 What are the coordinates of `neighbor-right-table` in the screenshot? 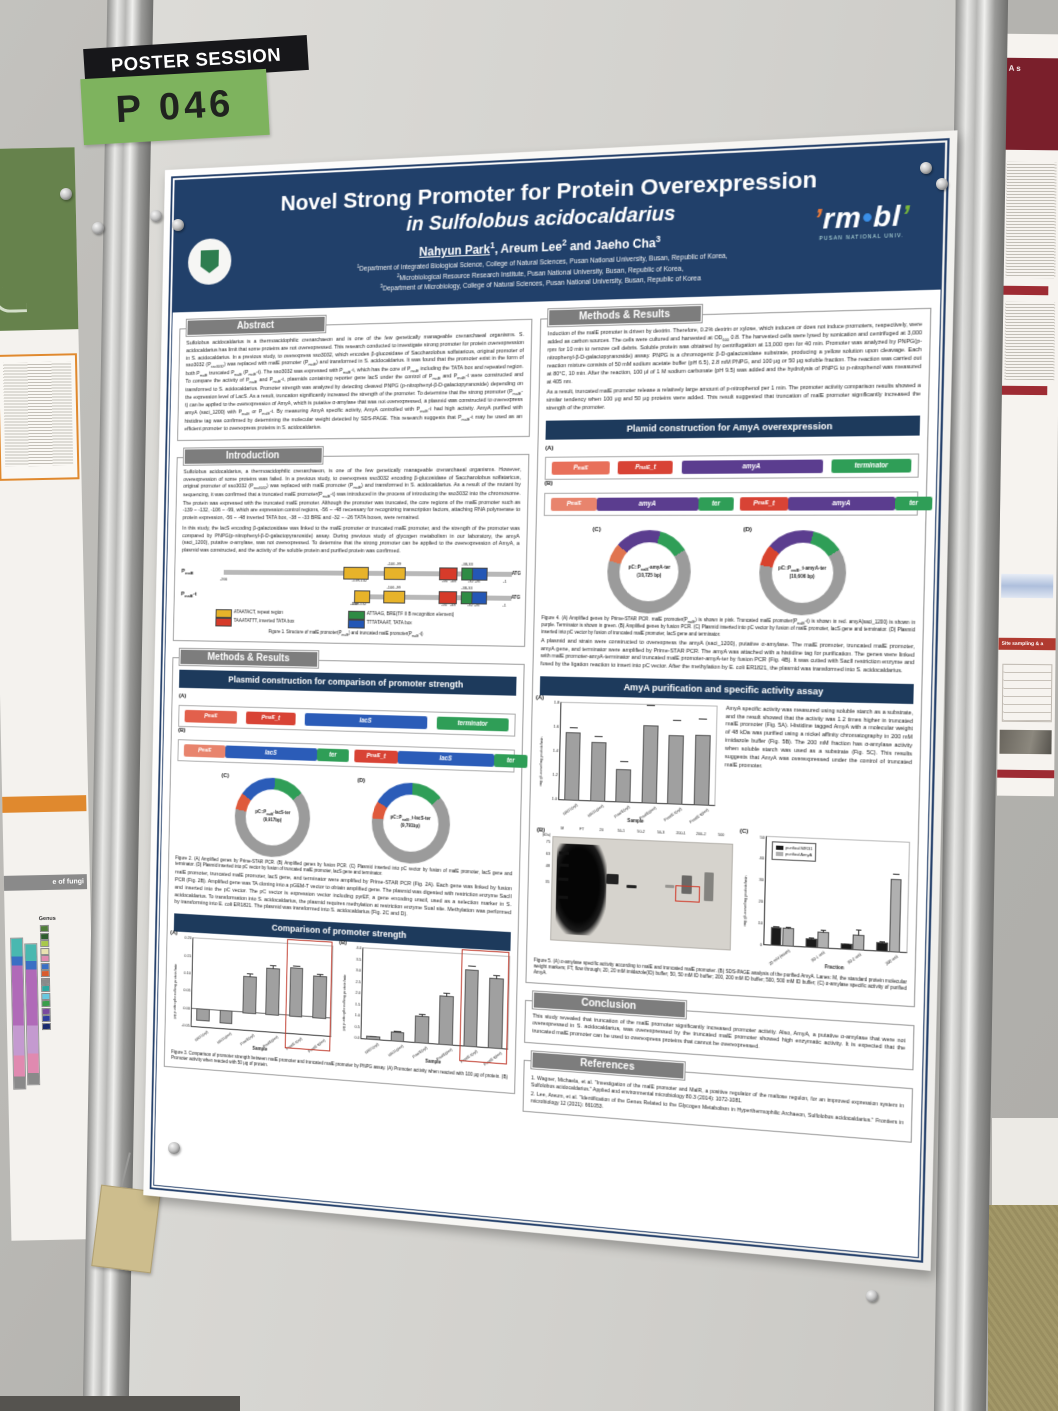 It's located at (1027, 693).